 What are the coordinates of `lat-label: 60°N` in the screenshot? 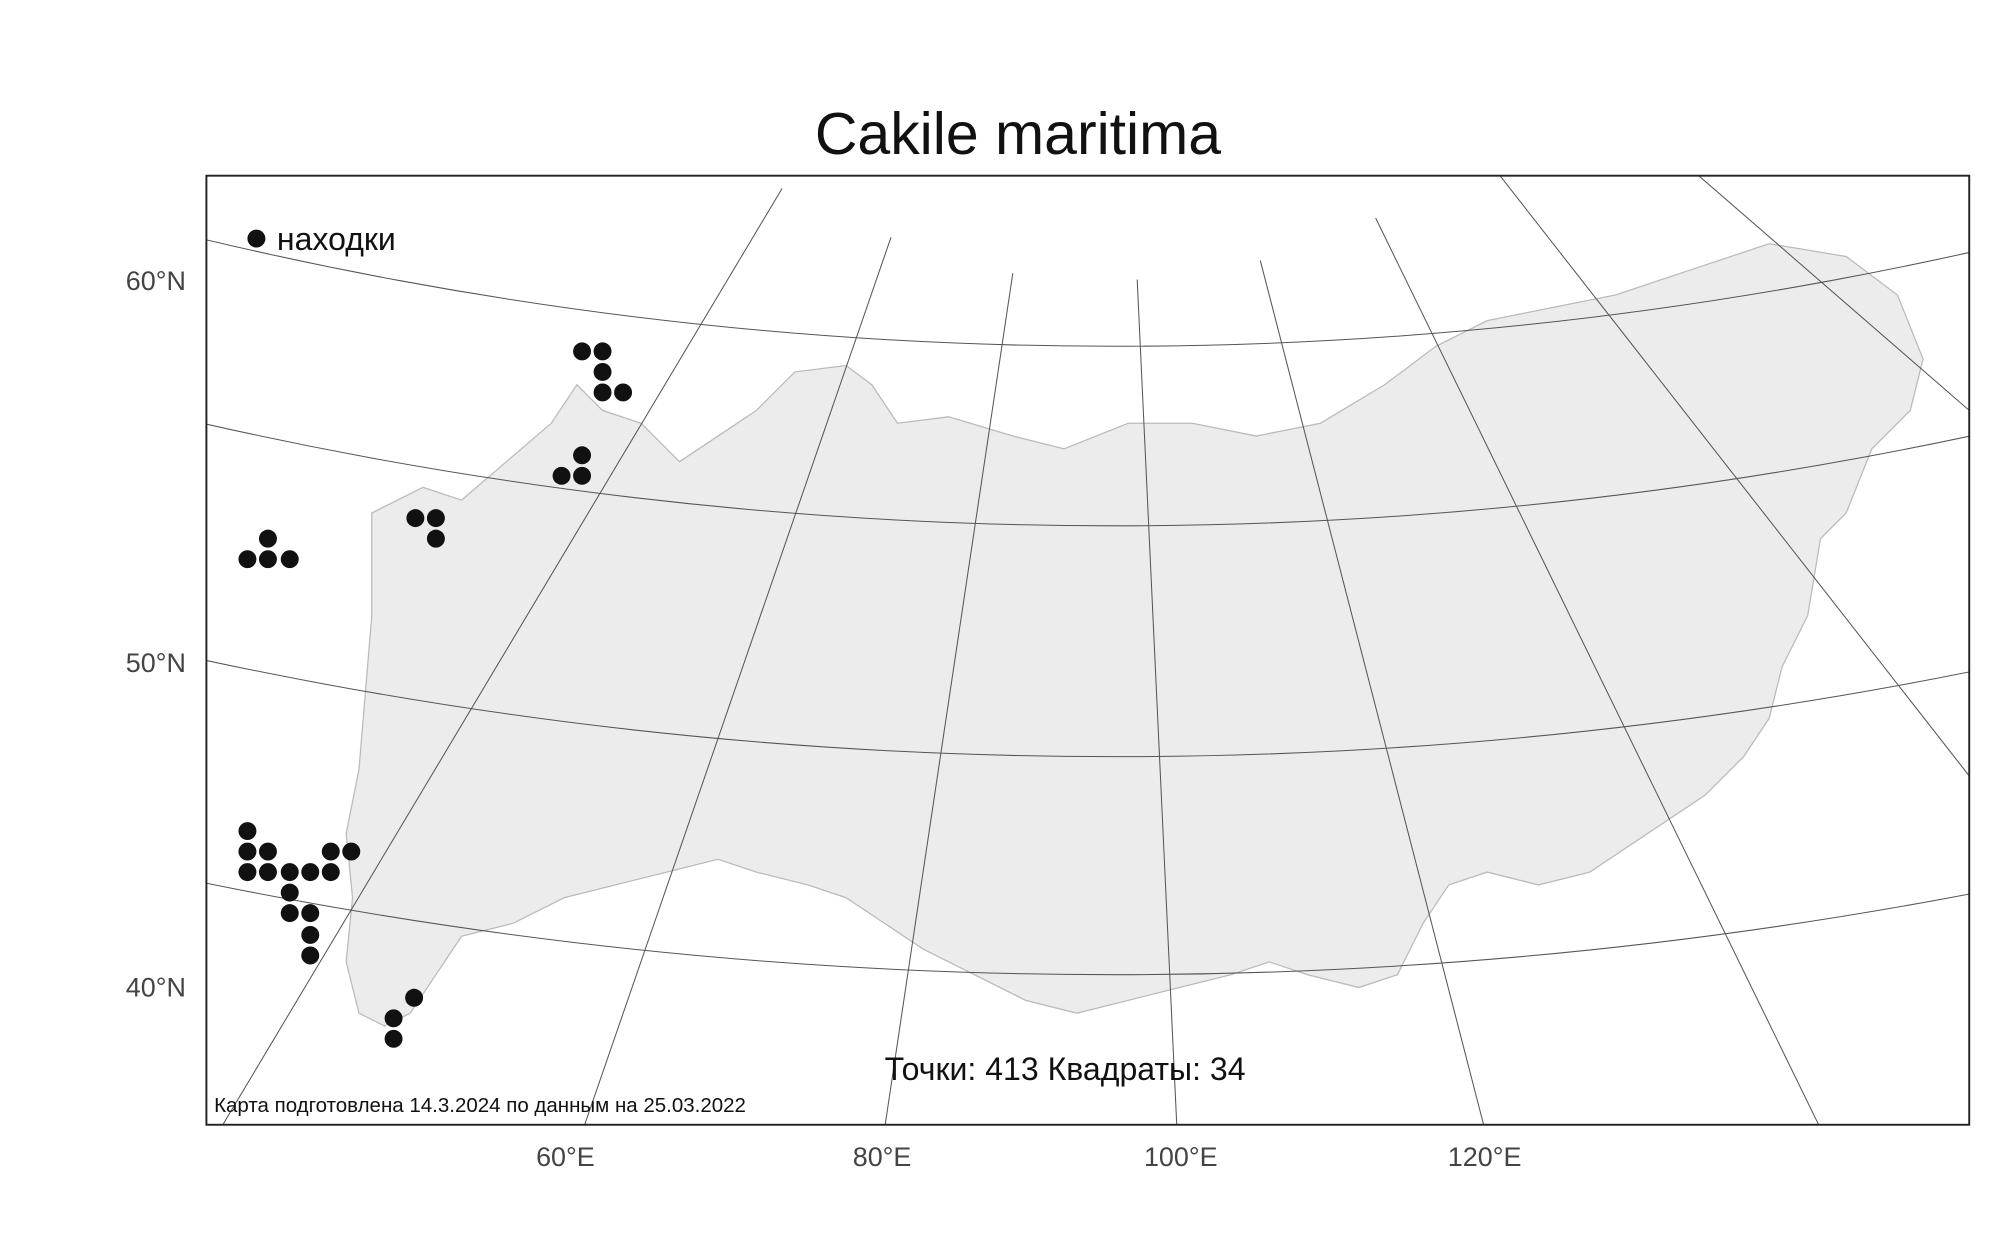 It's located at (156, 281).